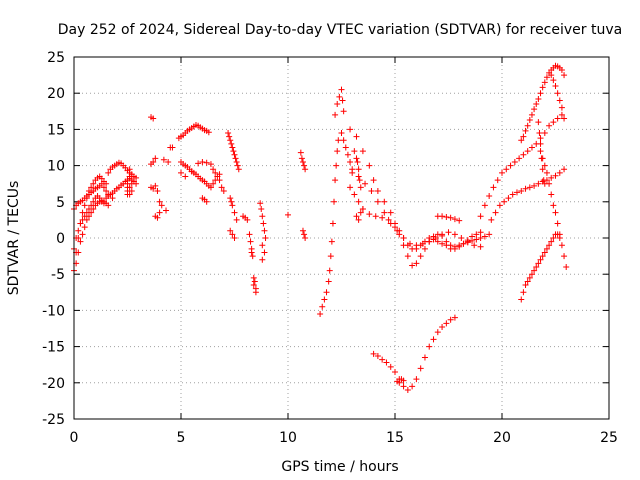 Image resolution: width=640 pixels, height=480 pixels. What do you see at coordinates (53, 384) in the screenshot?
I see `y-tick-label: -20` at bounding box center [53, 384].